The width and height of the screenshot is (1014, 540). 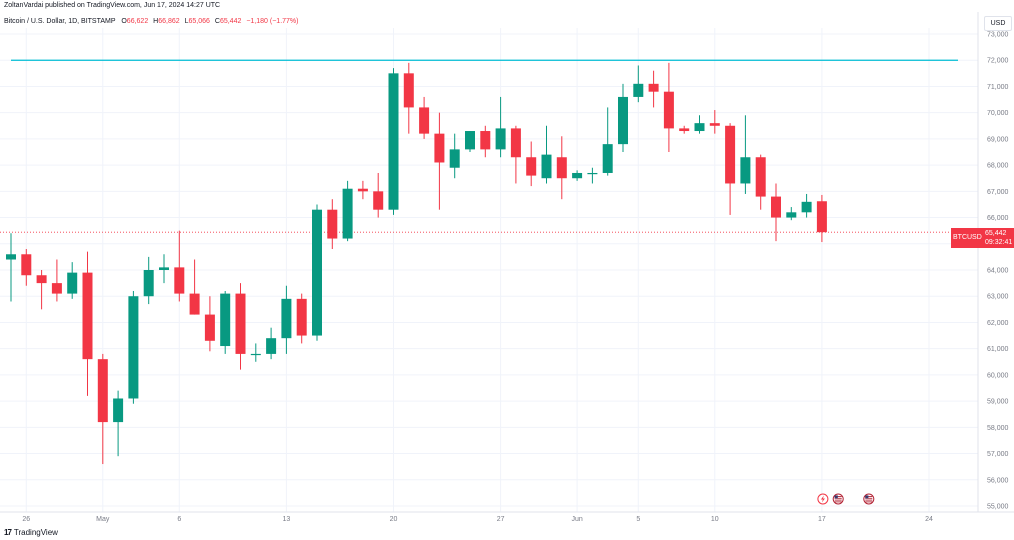 What do you see at coordinates (199, 21) in the screenshot?
I see `low-value: 65,066` at bounding box center [199, 21].